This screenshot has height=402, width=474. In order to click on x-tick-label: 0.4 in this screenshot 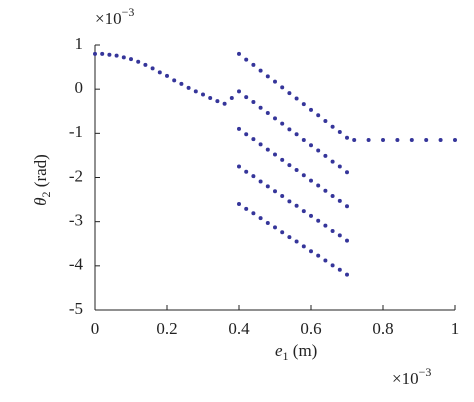, I will do `click(239, 328)`.